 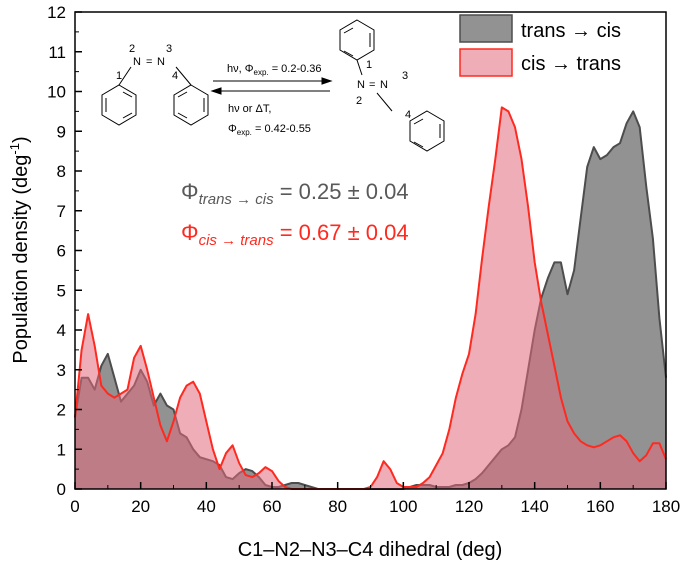 What do you see at coordinates (61, 330) in the screenshot?
I see `y-tick-label: 4` at bounding box center [61, 330].